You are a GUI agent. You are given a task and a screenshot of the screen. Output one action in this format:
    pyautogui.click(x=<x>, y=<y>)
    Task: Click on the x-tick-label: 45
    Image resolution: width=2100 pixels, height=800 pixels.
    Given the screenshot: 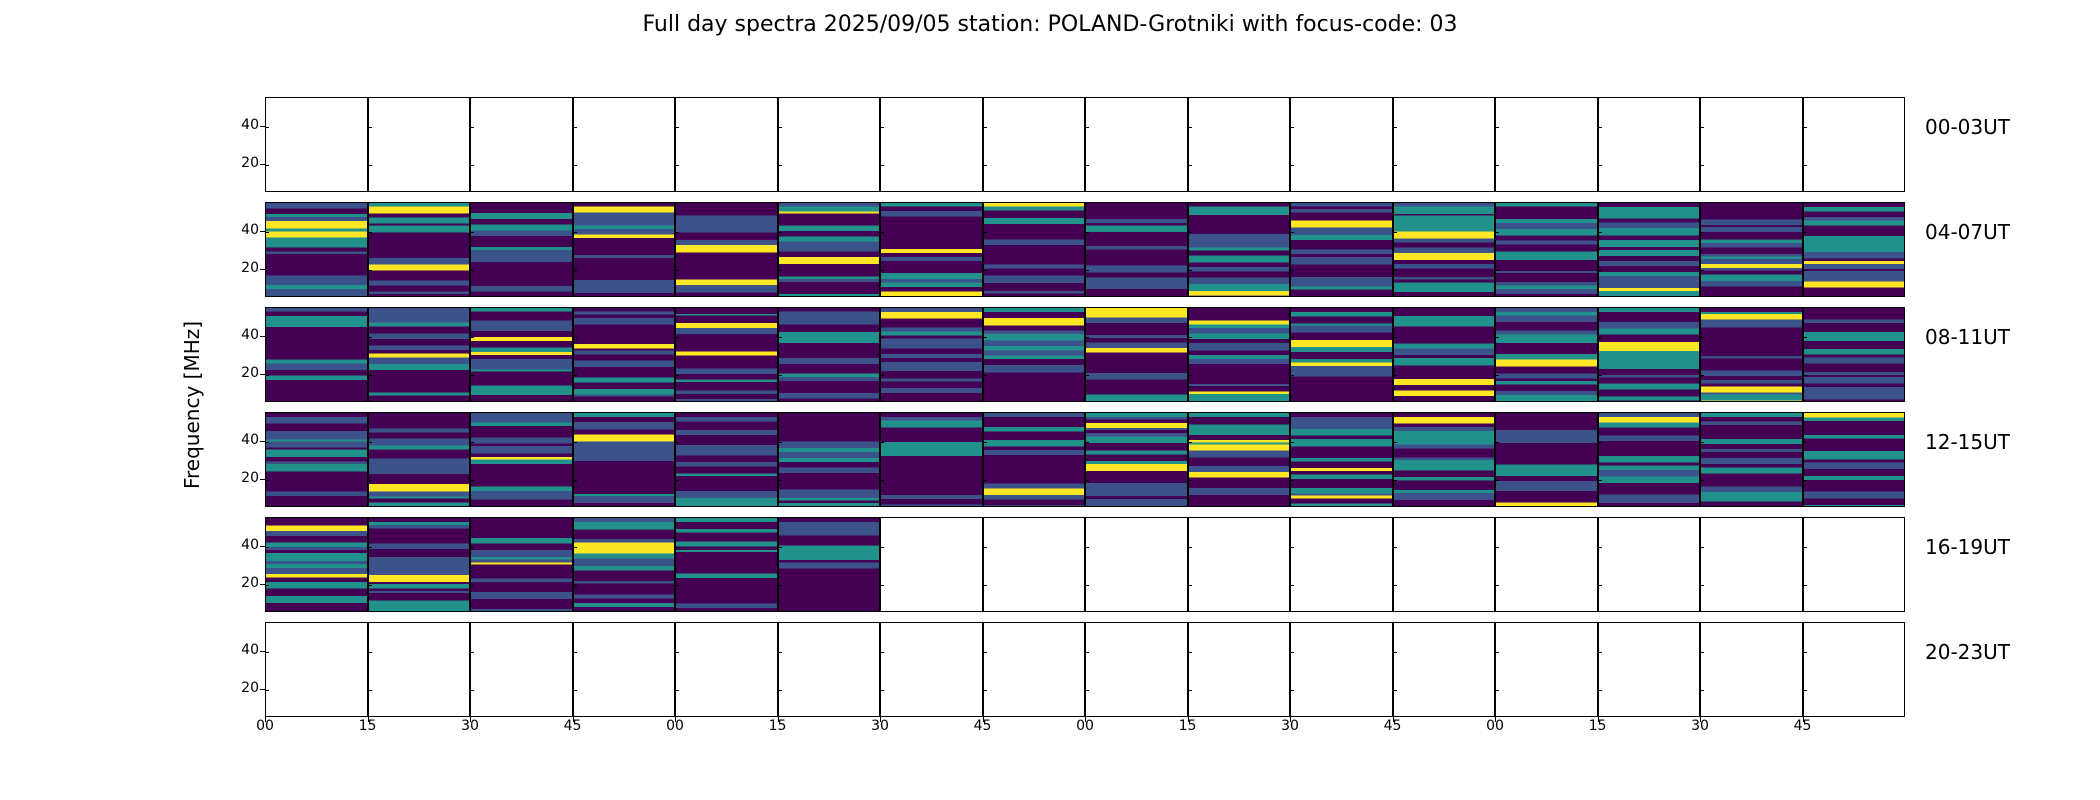 What is the action you would take?
    pyautogui.click(x=1392, y=726)
    